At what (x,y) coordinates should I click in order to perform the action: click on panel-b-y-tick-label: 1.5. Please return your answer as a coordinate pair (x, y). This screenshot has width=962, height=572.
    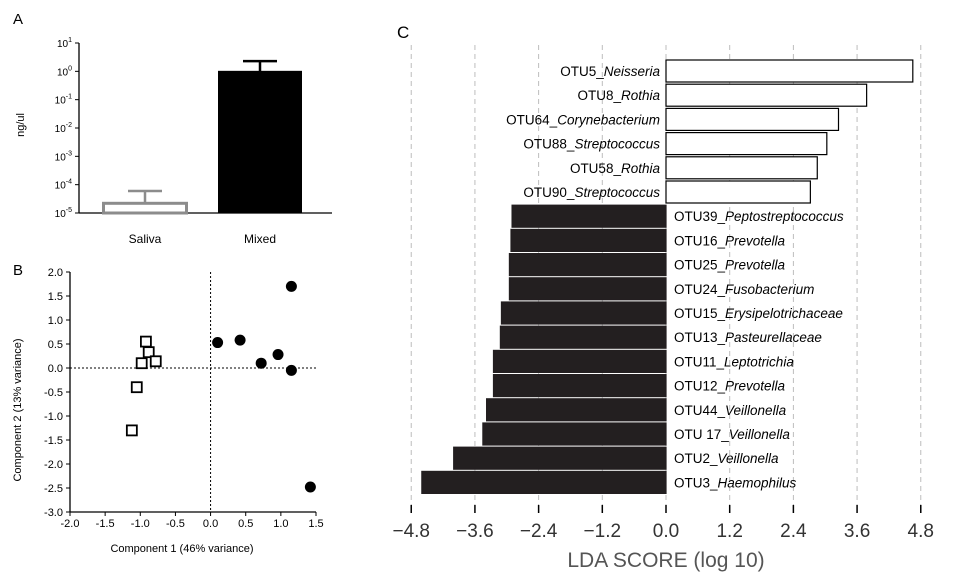
    Looking at the image, I should click on (55, 297).